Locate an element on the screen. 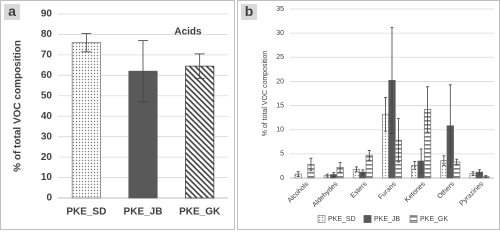 This screenshot has width=500, height=240. x-tick-label: PKE_SD is located at coordinates (86, 212).